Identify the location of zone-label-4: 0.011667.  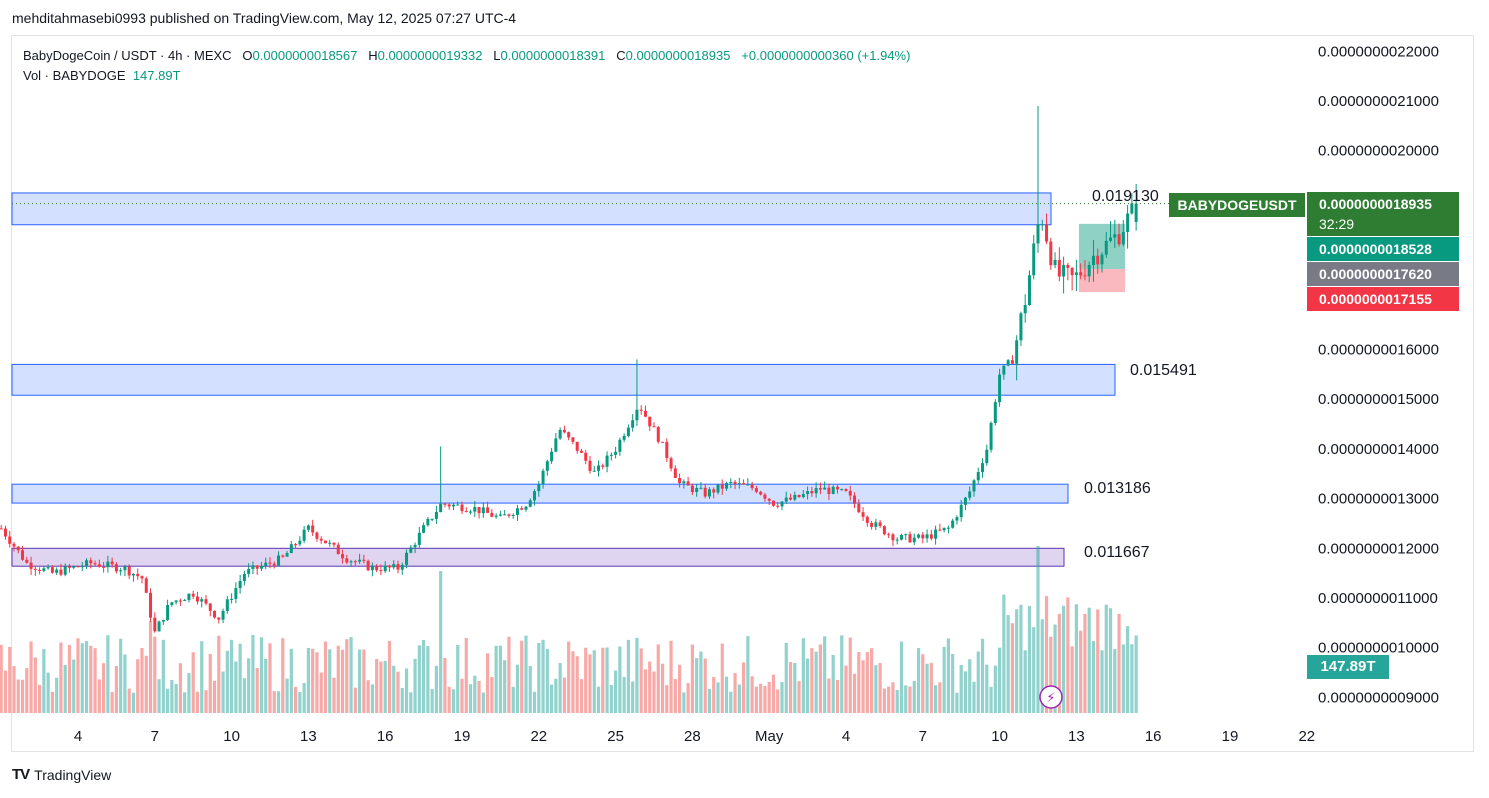
(1117, 552).